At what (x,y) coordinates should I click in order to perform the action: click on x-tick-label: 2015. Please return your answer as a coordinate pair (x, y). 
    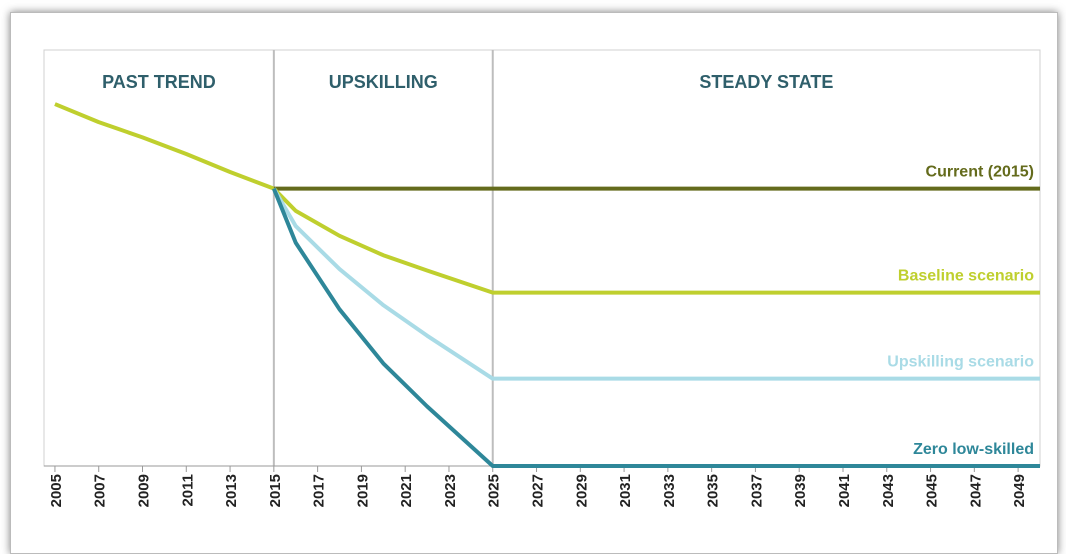
    Looking at the image, I should click on (275, 490).